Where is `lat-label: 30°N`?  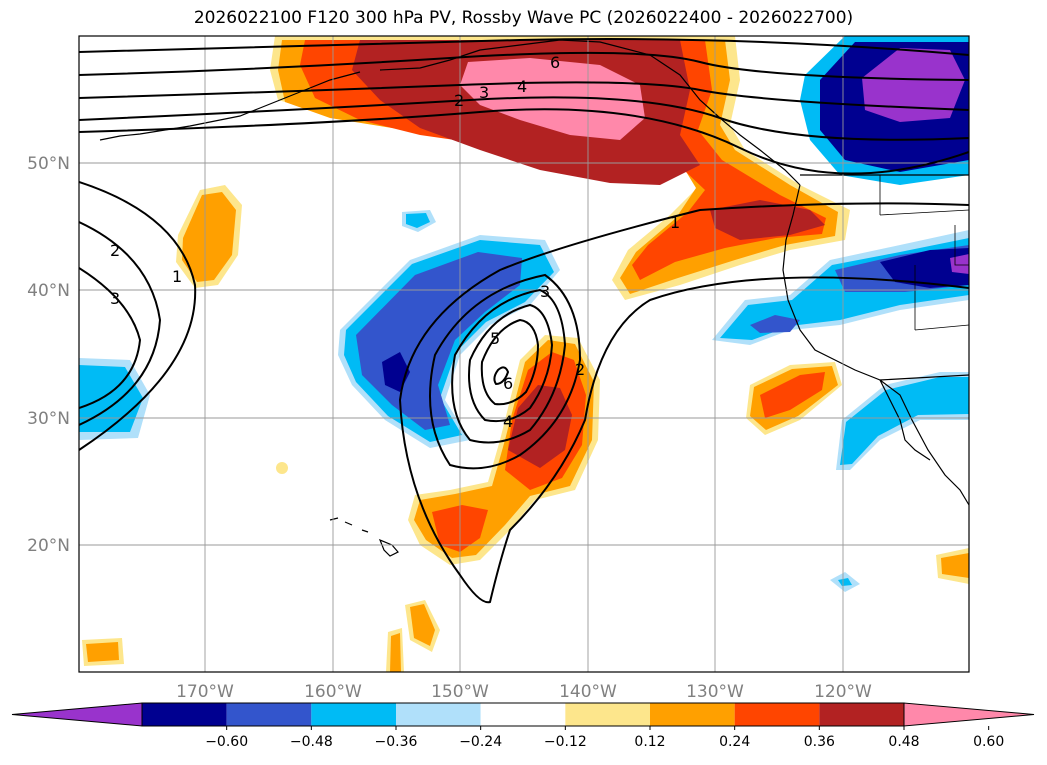 lat-label: 30°N is located at coordinates (48, 419).